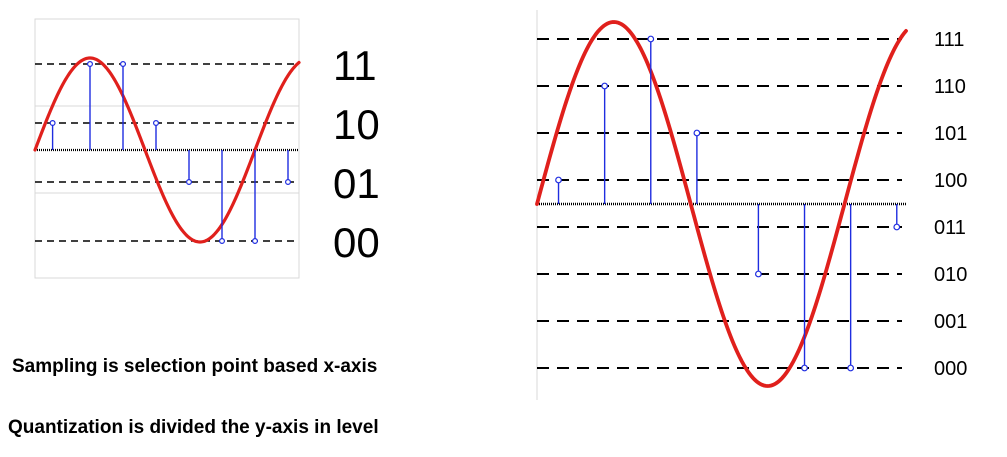  Describe the element at coordinates (356, 124) in the screenshot. I see `level-label: 10` at that location.